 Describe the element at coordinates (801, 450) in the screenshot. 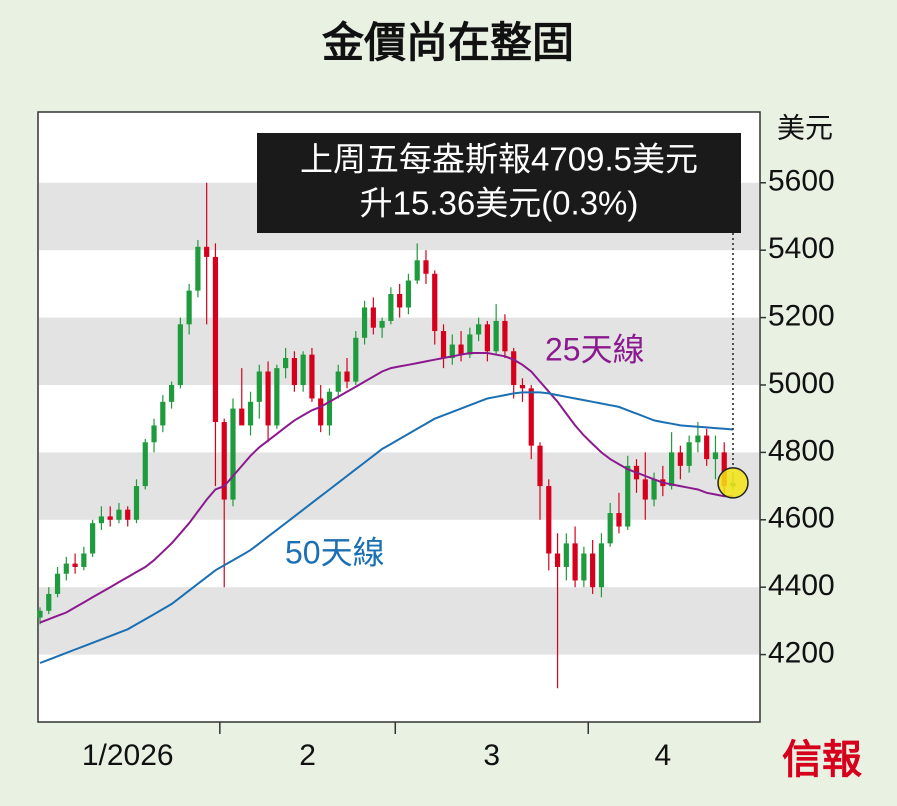

I see `y-tick-label: 4800` at that location.